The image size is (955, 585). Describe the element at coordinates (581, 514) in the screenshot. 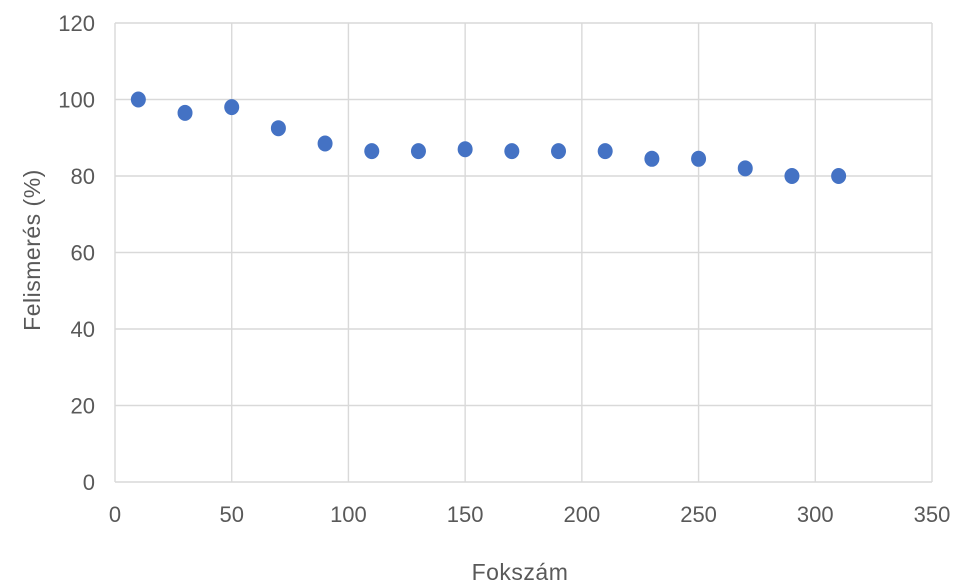

I see `x-tick-label: 200` at that location.